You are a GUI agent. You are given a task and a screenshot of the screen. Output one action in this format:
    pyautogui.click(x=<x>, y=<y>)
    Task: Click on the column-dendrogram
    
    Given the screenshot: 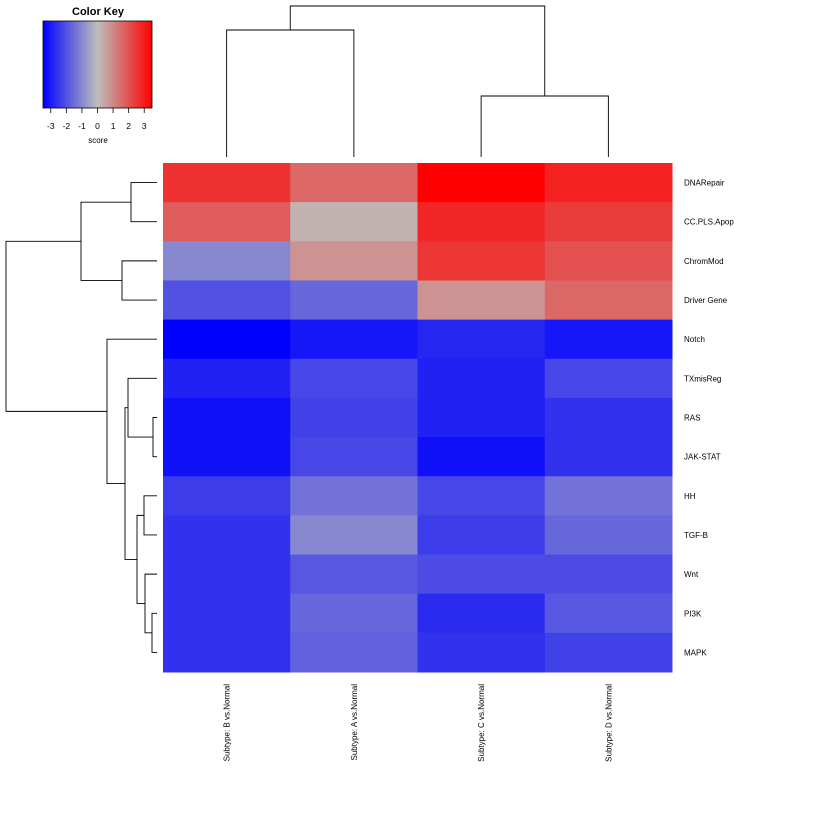 What is the action you would take?
    pyautogui.click(x=417, y=81)
    